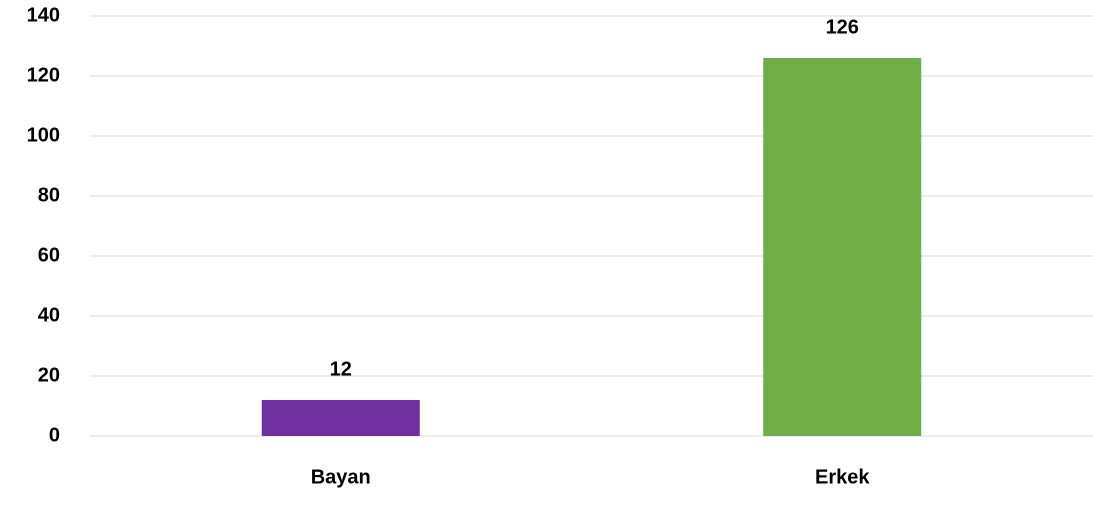  Describe the element at coordinates (43, 75) in the screenshot. I see `y-tick-label: 120` at that location.